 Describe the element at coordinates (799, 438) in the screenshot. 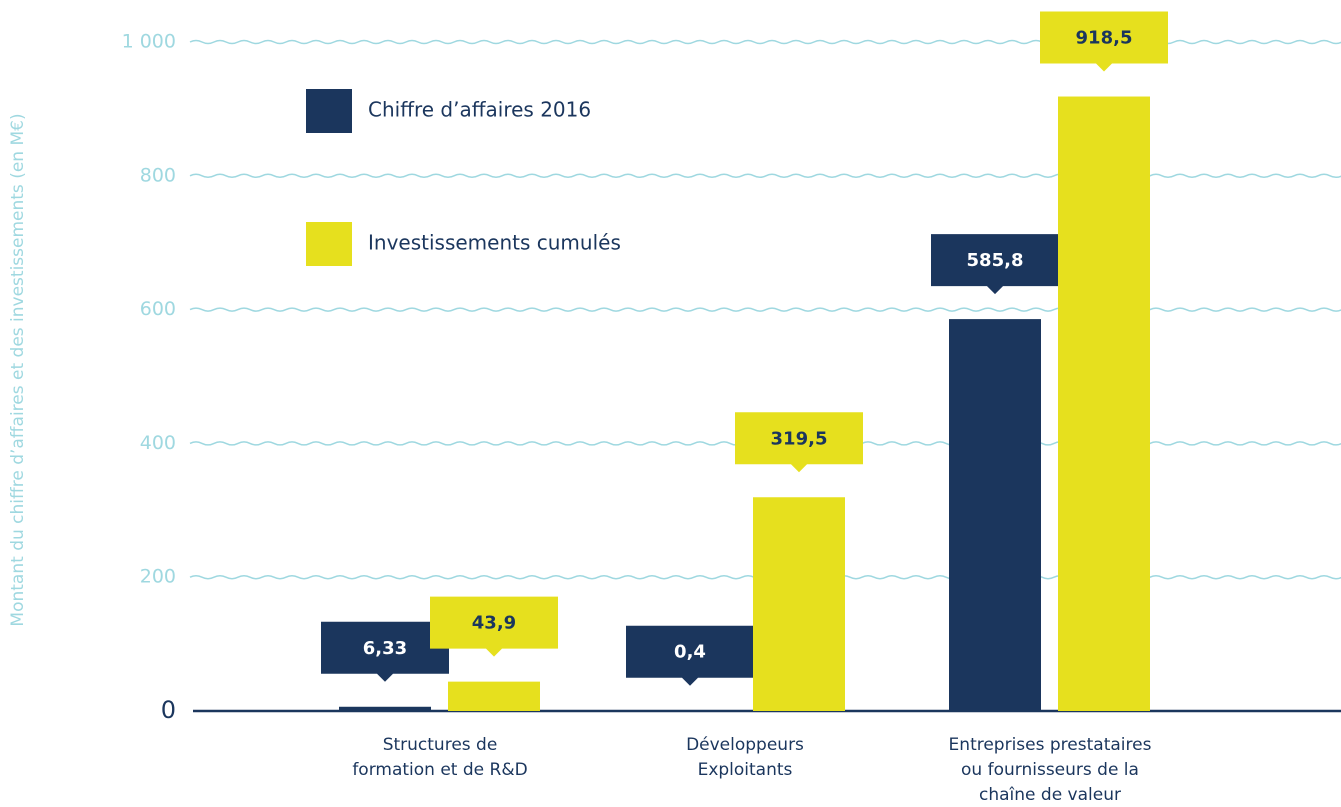

I see `value-label: 319,5` at that location.